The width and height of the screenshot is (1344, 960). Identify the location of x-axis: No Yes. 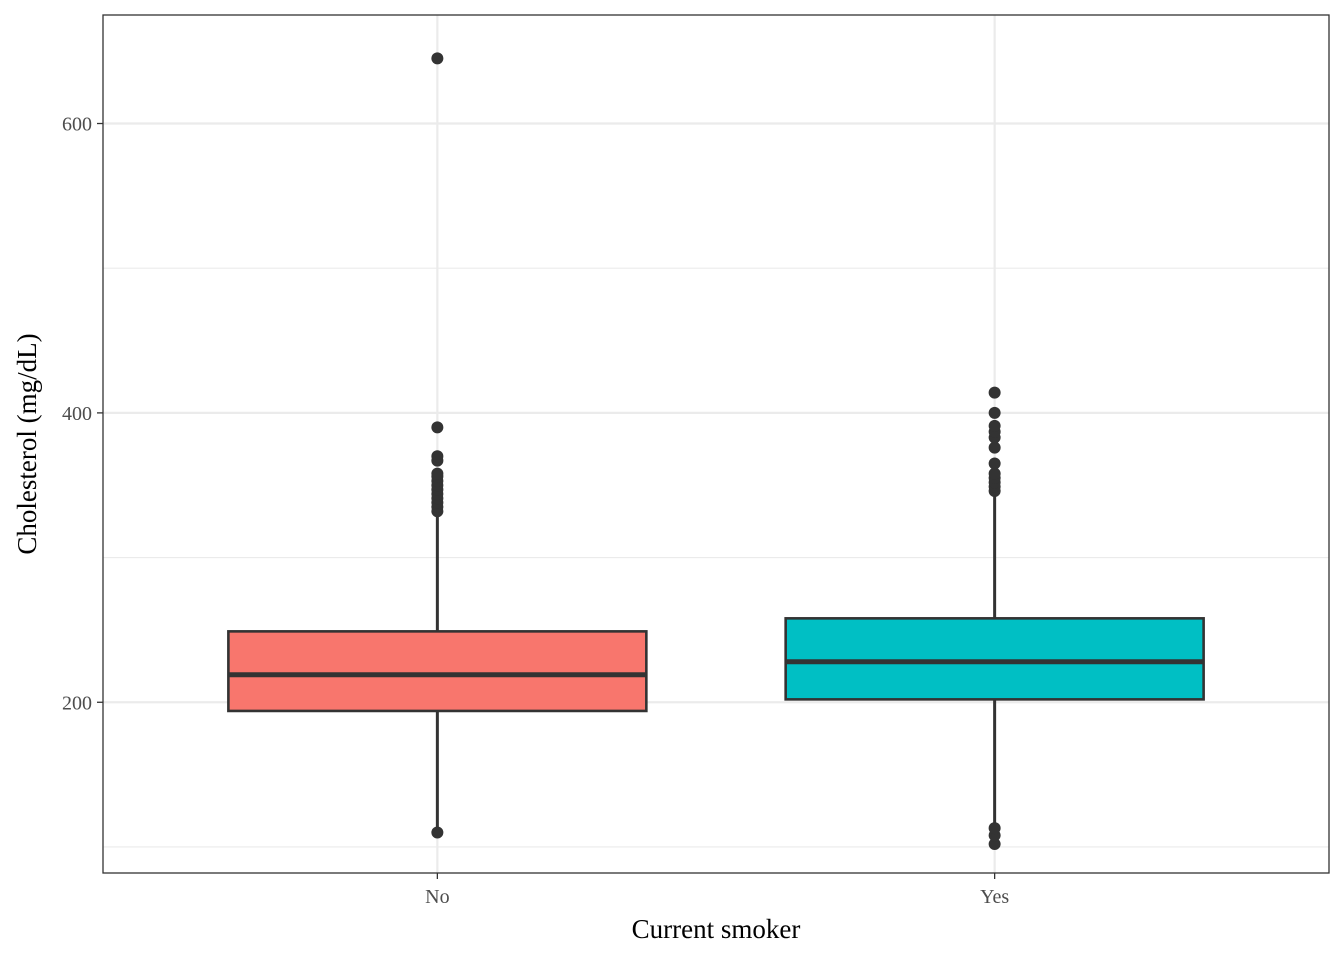
(717, 890).